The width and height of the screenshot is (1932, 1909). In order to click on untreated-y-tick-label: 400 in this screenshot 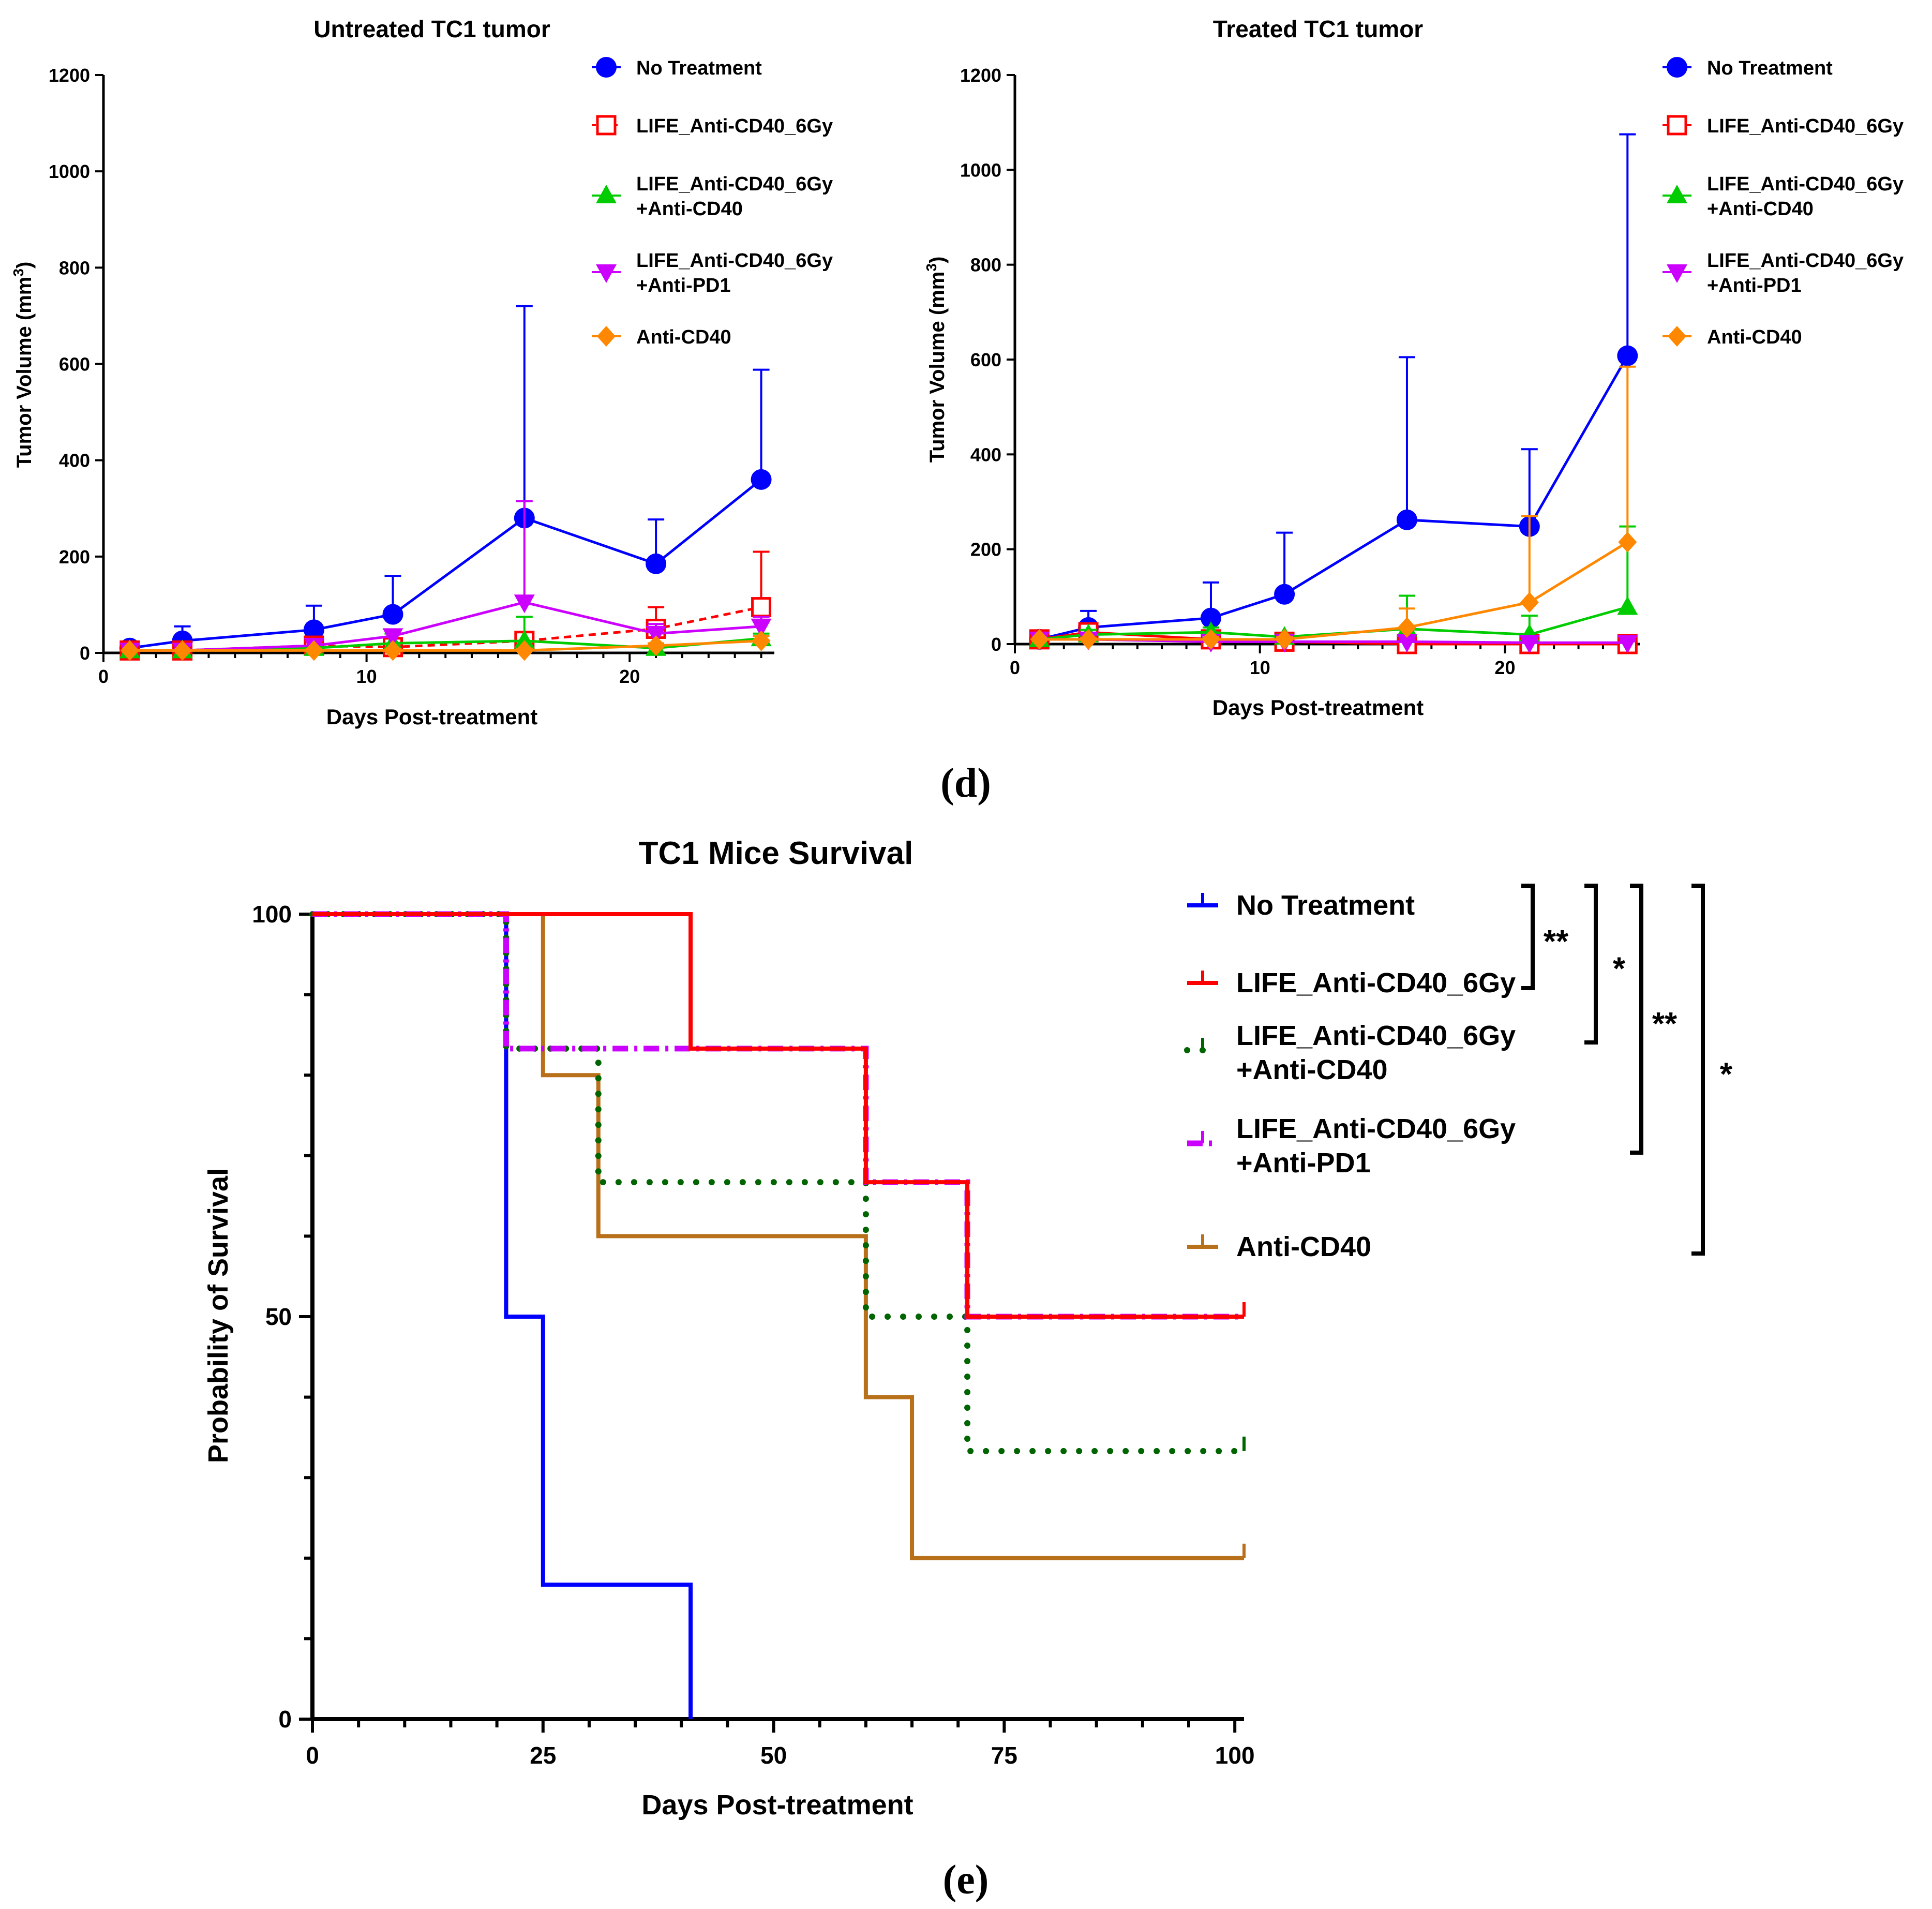, I will do `click(74, 461)`.